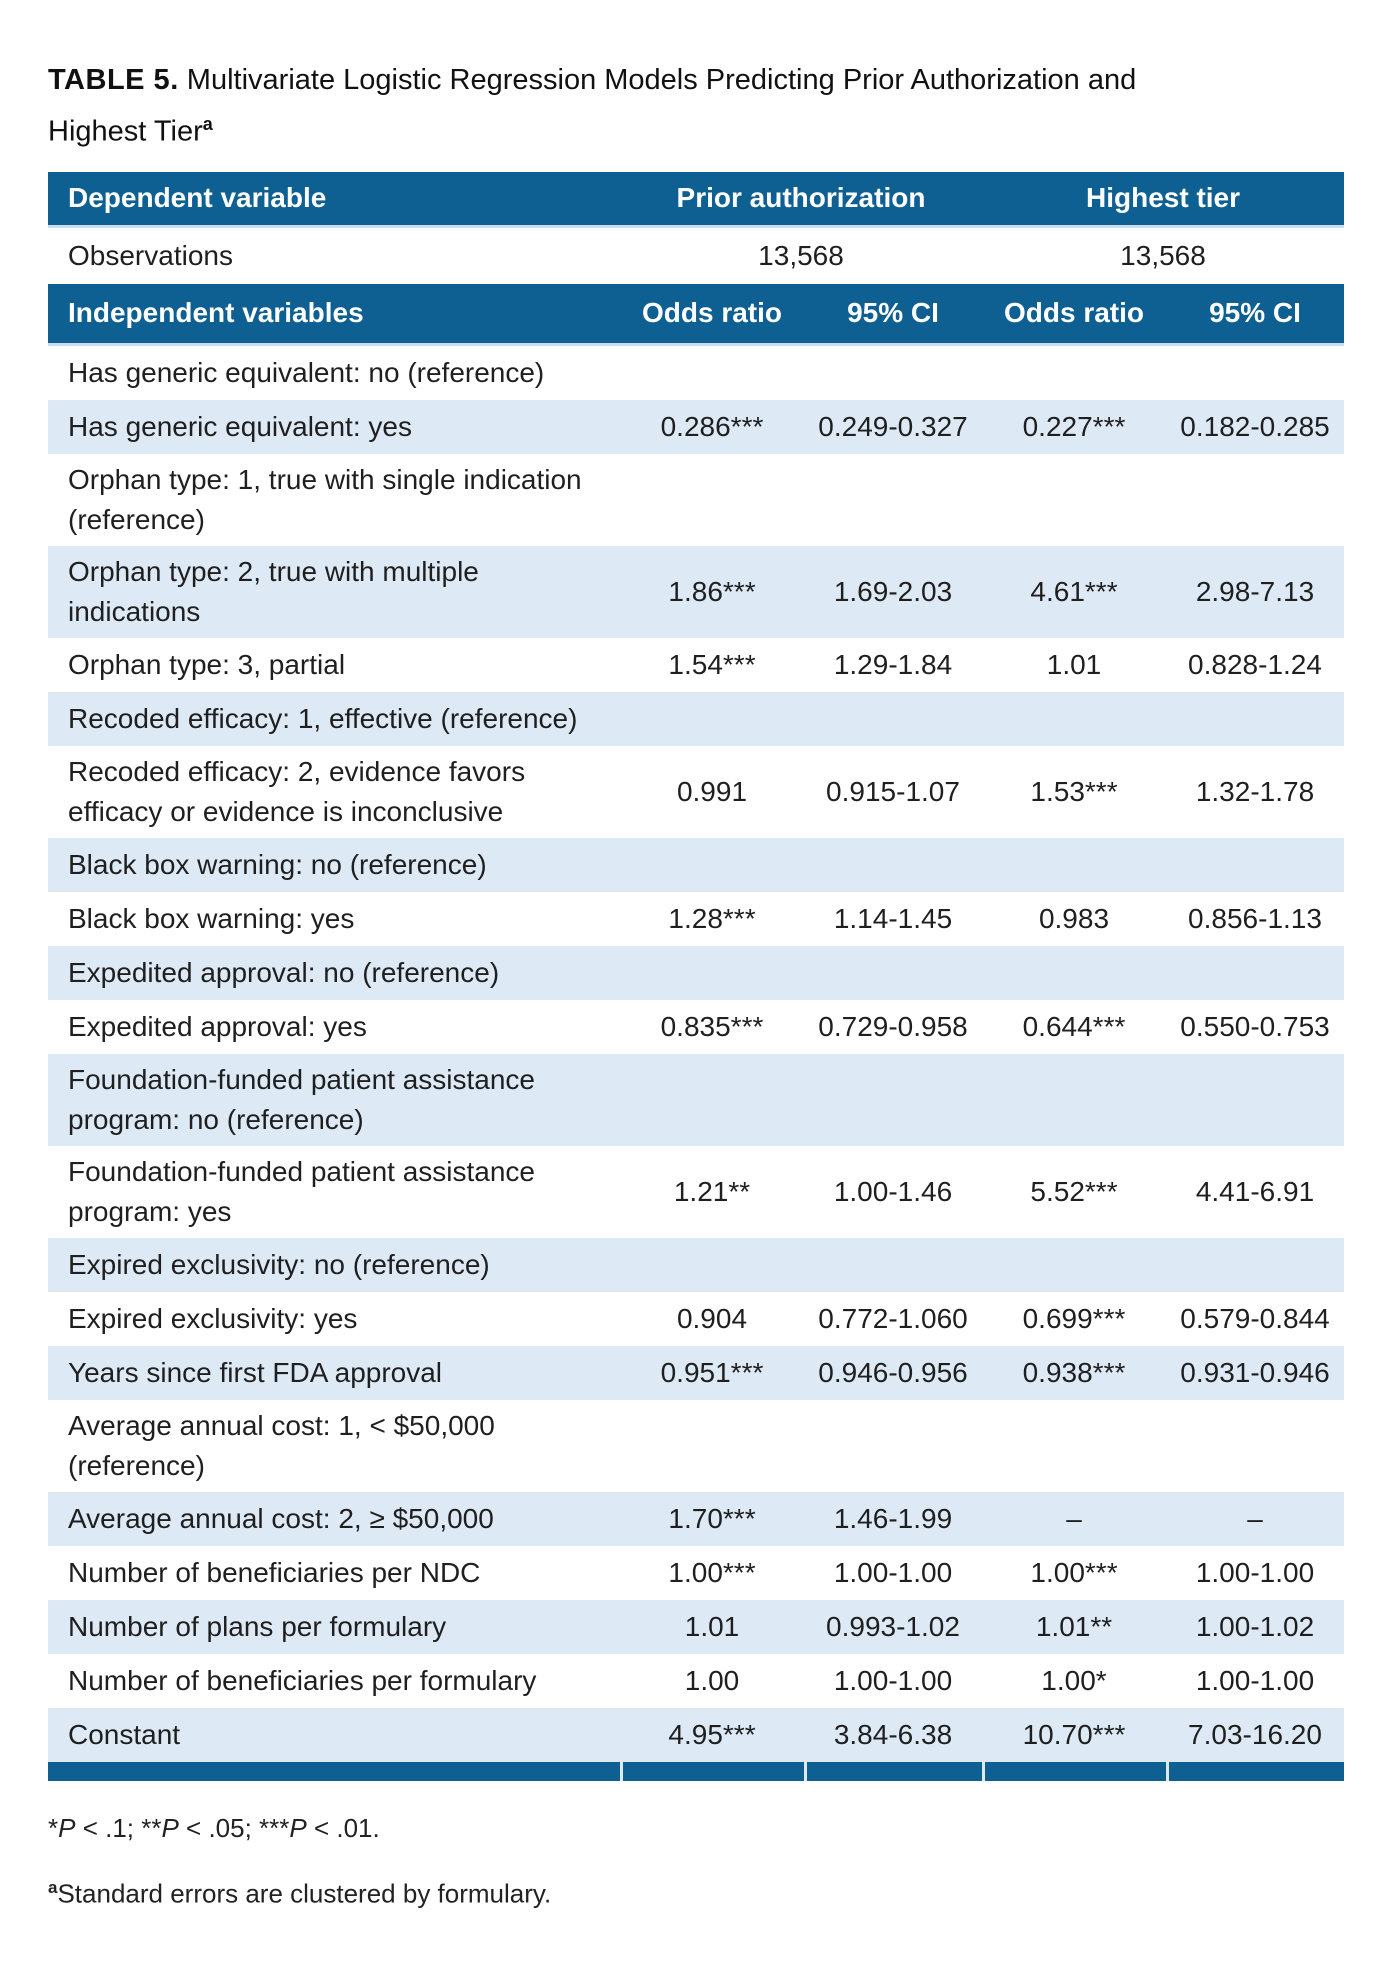 The height and width of the screenshot is (1976, 1387). Describe the element at coordinates (893, 1191) in the screenshot. I see `cell-value: 1.00-1.46` at that location.